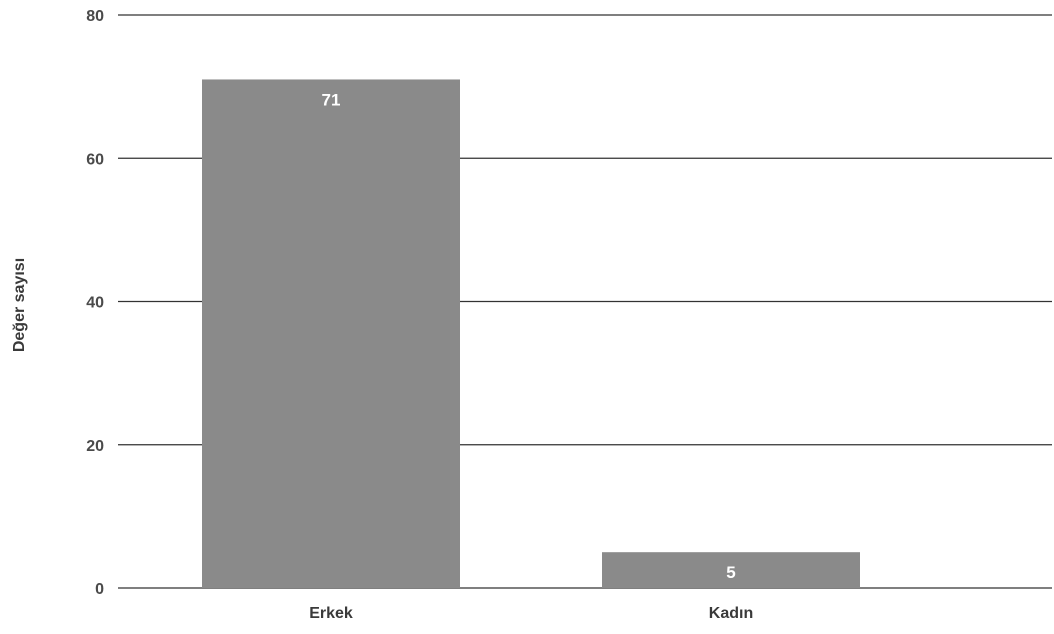 The width and height of the screenshot is (1054, 634). I want to click on y-tick-label: 60, so click(95, 159).